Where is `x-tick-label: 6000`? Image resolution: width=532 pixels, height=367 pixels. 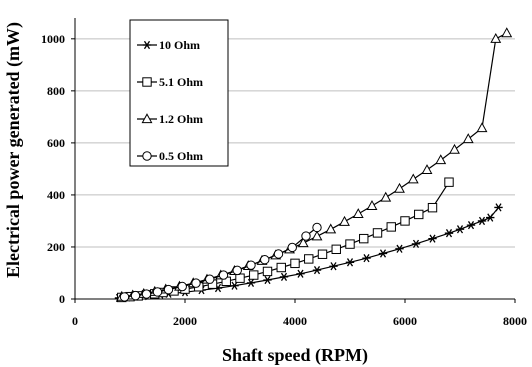
x-tick-label: 6000 is located at coordinates (405, 321).